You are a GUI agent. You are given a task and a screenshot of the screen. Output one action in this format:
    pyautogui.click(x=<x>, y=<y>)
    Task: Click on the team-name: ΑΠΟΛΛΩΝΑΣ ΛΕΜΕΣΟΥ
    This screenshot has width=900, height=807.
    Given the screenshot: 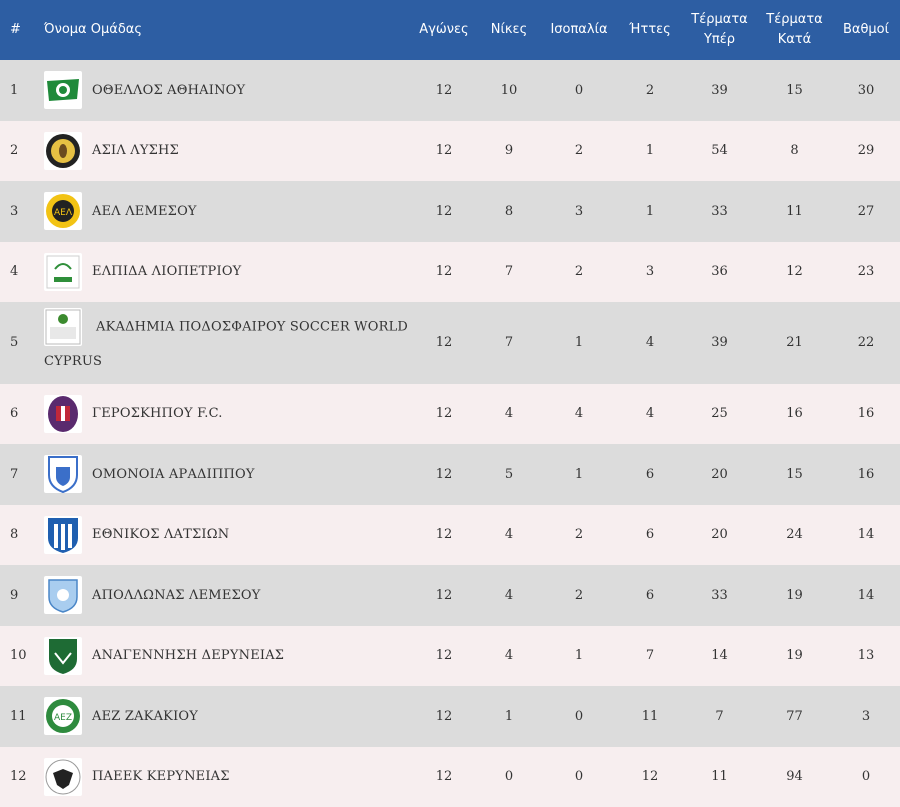 What is the action you would take?
    pyautogui.click(x=176, y=595)
    